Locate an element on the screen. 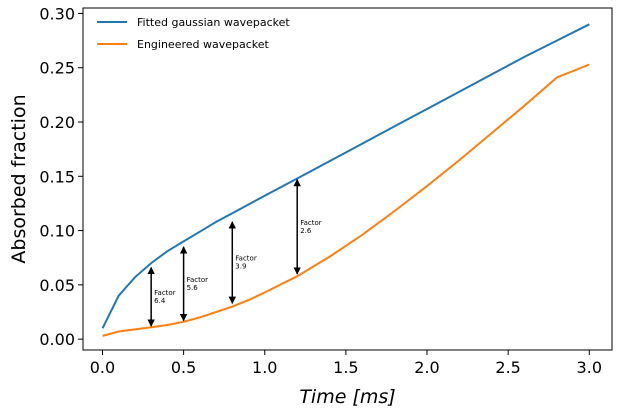 This screenshot has width=618, height=415. factor-label: Factor 2.6 is located at coordinates (311, 227).